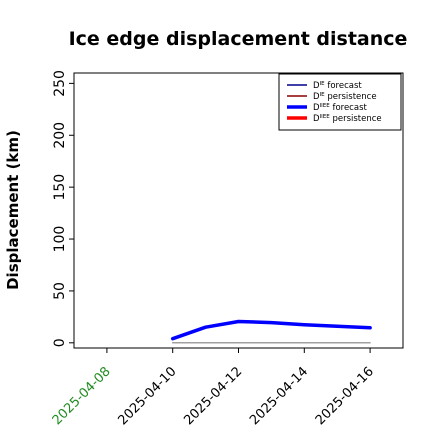  I want to click on x-tick-label: 2025-04-16, so click(345, 396).